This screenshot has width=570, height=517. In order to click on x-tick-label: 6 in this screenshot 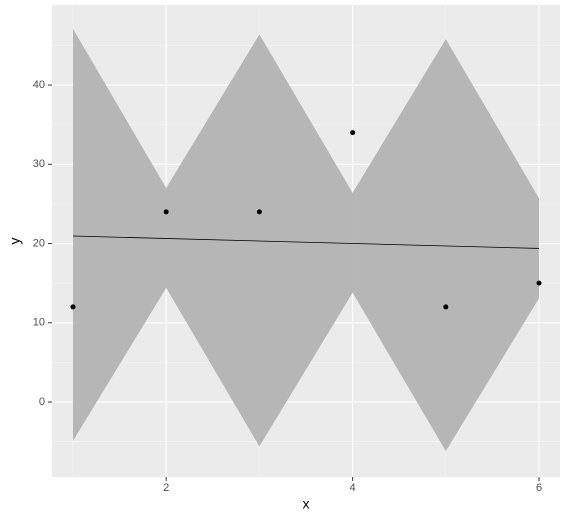, I will do `click(539, 488)`.